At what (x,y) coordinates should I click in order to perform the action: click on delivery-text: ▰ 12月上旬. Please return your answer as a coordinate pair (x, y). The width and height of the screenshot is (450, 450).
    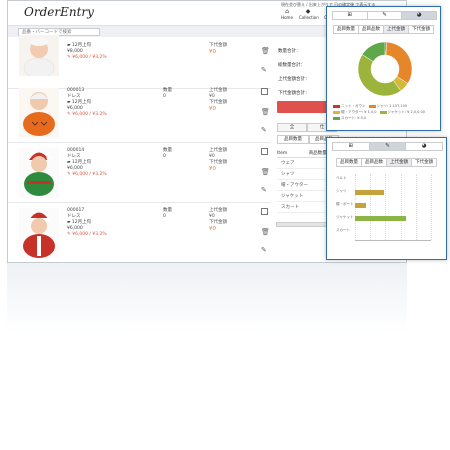
    Looking at the image, I should click on (79, 45).